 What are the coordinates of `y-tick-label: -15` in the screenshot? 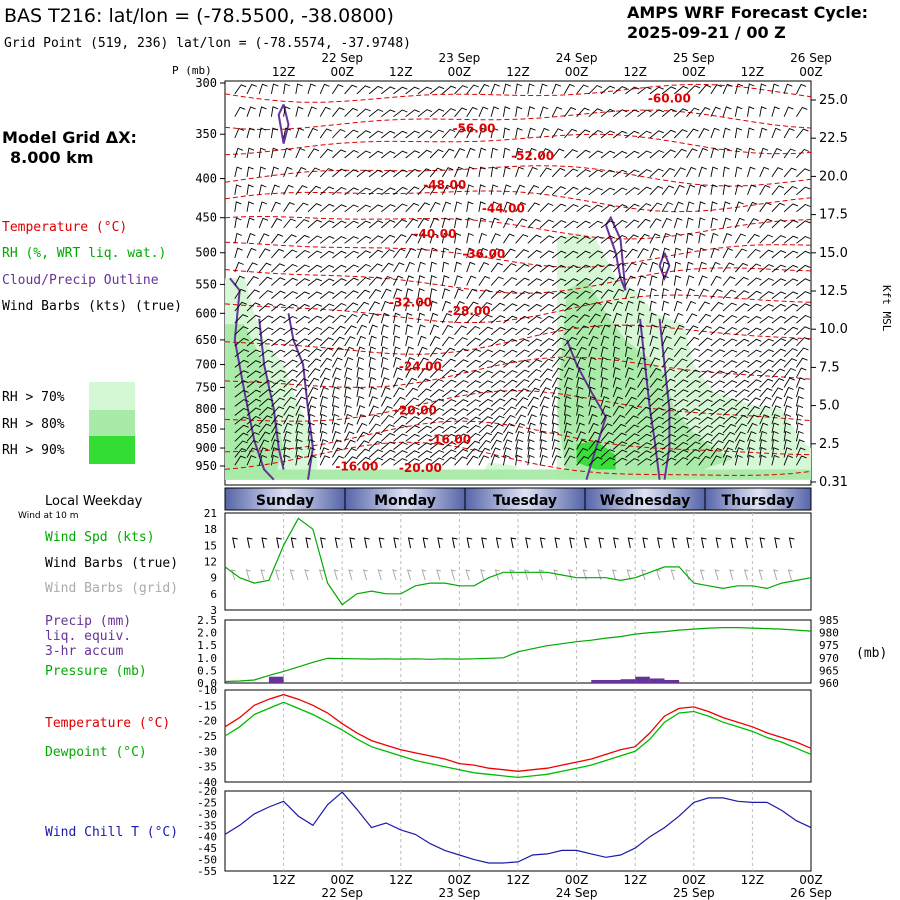 It's located at (207, 705).